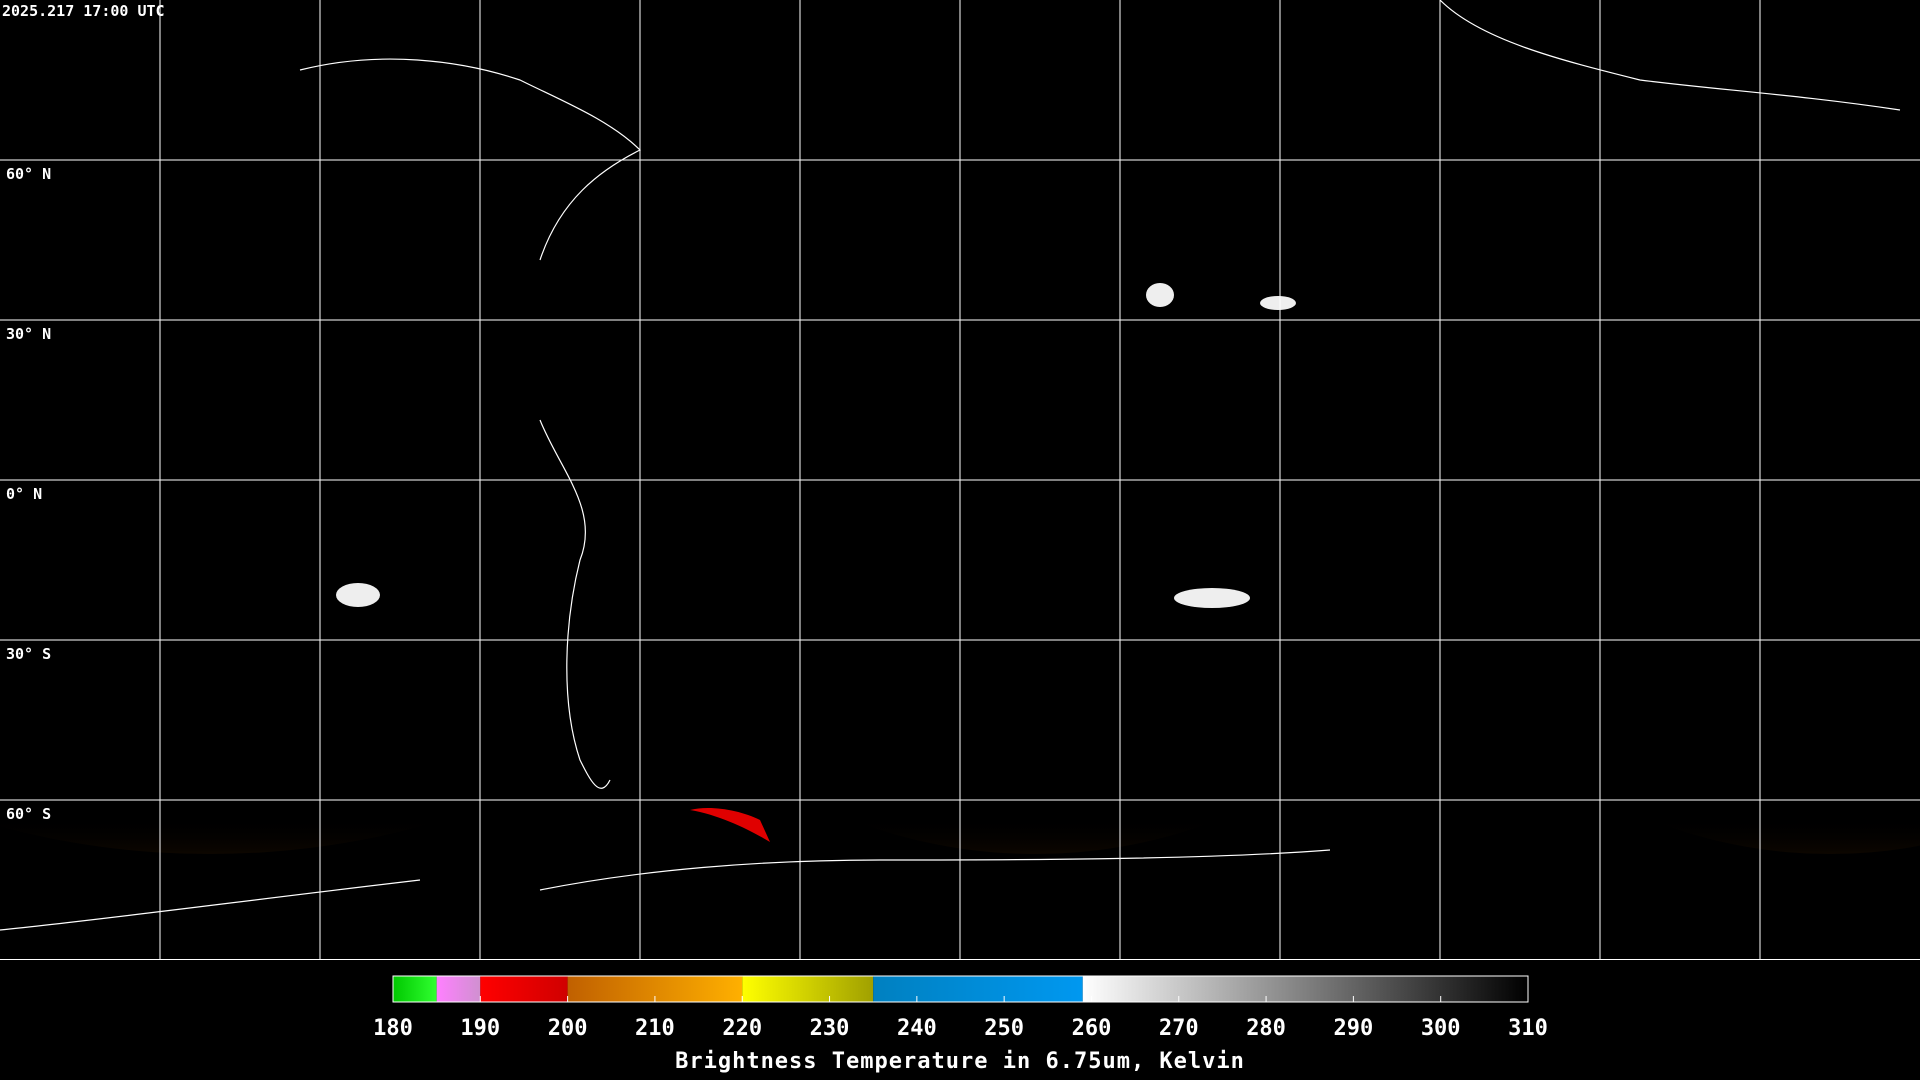  Describe the element at coordinates (655, 1028) in the screenshot. I see `colorbar-tick-label: 210` at that location.